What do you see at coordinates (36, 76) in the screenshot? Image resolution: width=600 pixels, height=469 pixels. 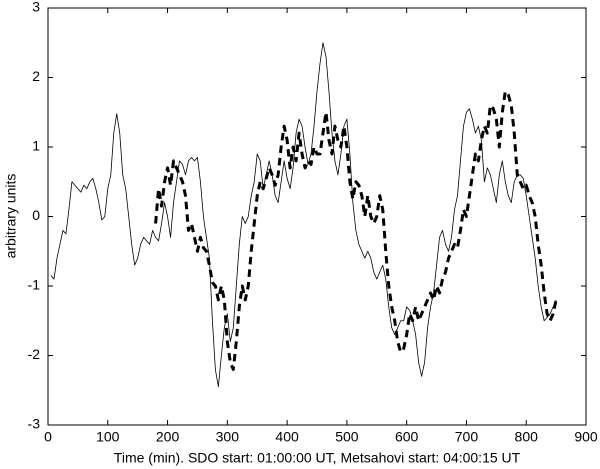 I see `y-tick-label: 2` at bounding box center [36, 76].